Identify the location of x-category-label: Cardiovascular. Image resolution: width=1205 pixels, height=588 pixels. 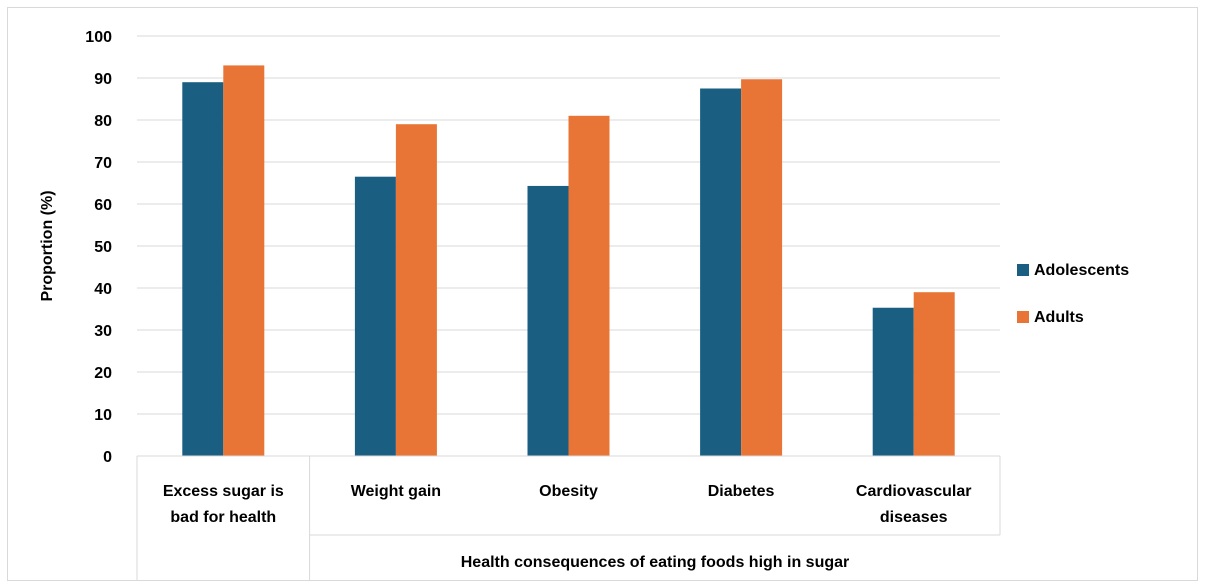
(914, 491).